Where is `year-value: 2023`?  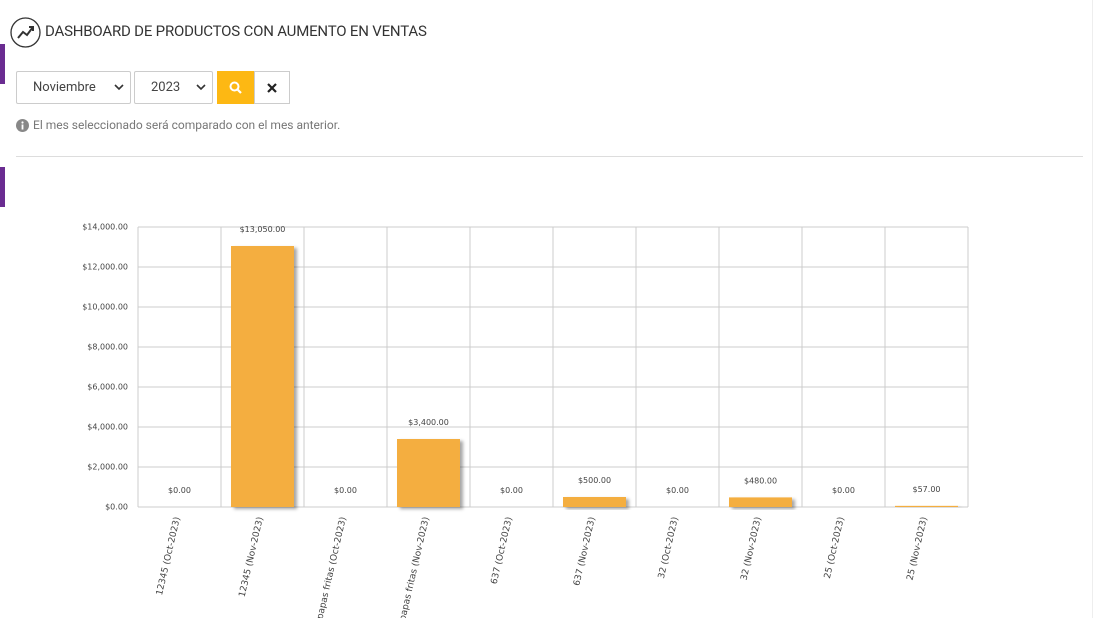 year-value: 2023 is located at coordinates (166, 87).